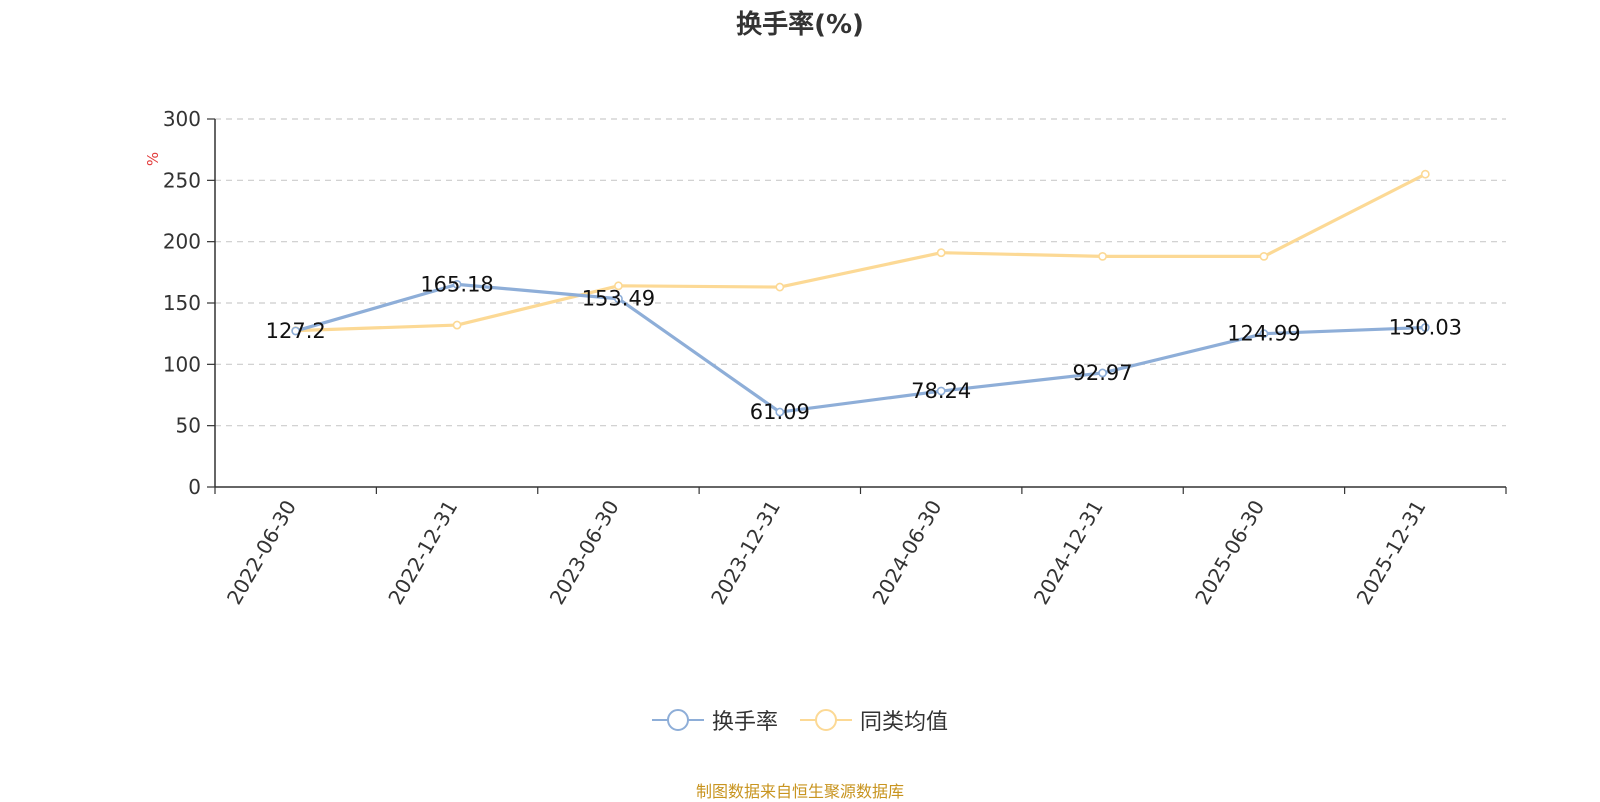 This screenshot has width=1600, height=802. I want to click on data-label-turnover: 78.24, so click(941, 391).